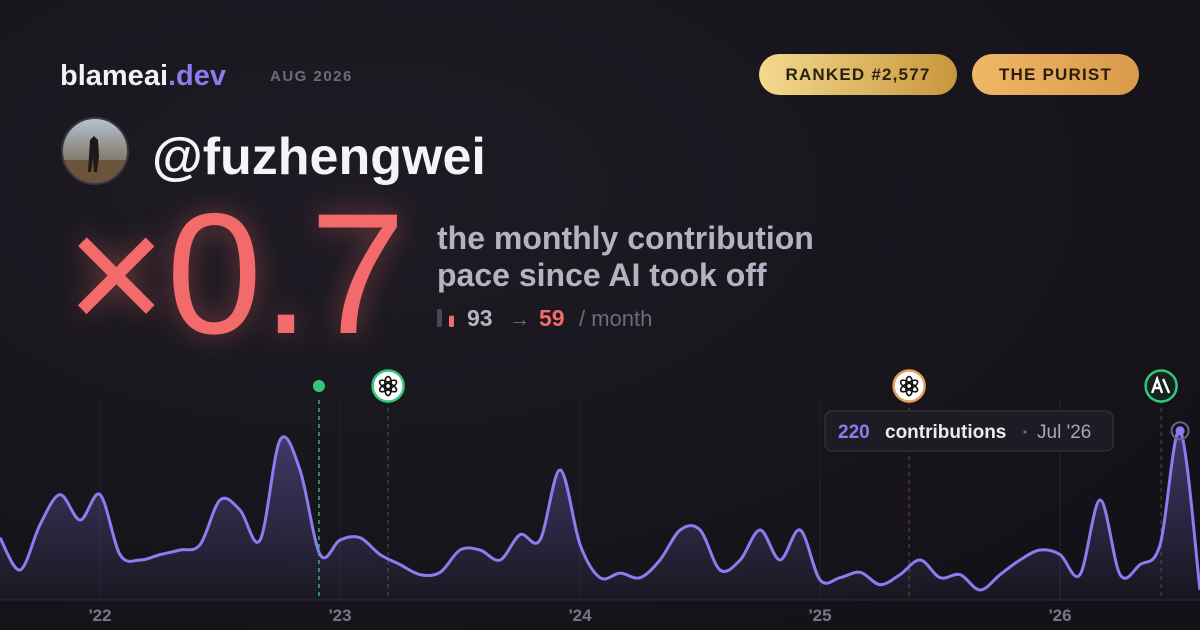 This screenshot has width=1200, height=630. I want to click on type-badge: THE PURIST, so click(1055, 74).